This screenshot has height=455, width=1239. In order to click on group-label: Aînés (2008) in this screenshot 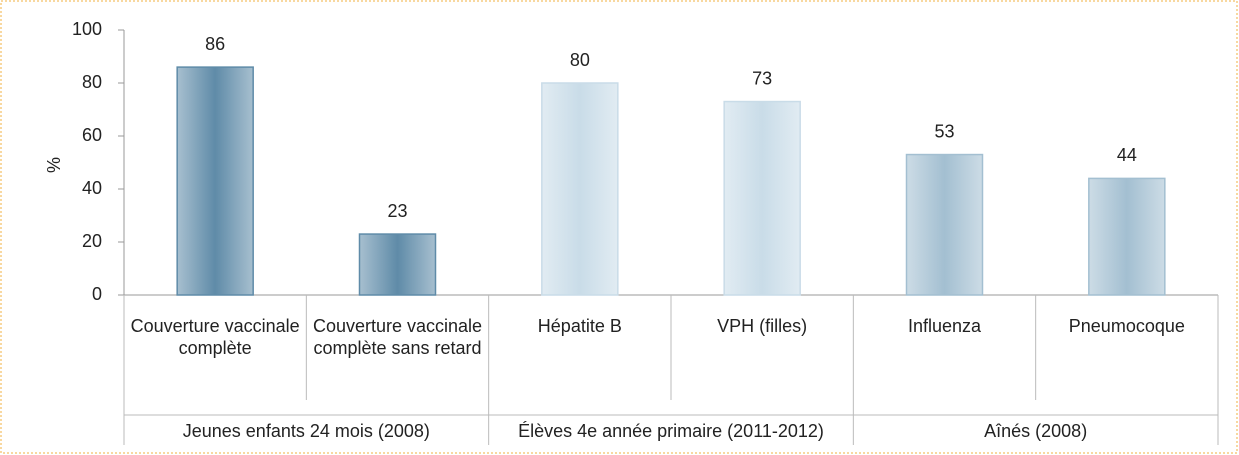, I will do `click(1035, 431)`.